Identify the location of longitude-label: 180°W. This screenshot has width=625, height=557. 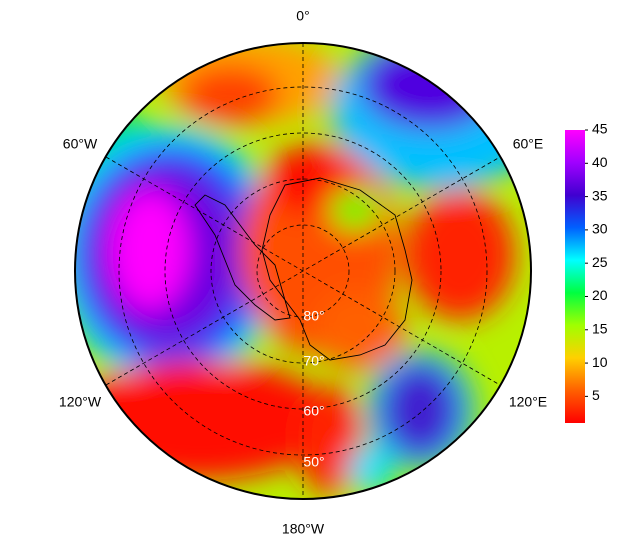
(303, 529).